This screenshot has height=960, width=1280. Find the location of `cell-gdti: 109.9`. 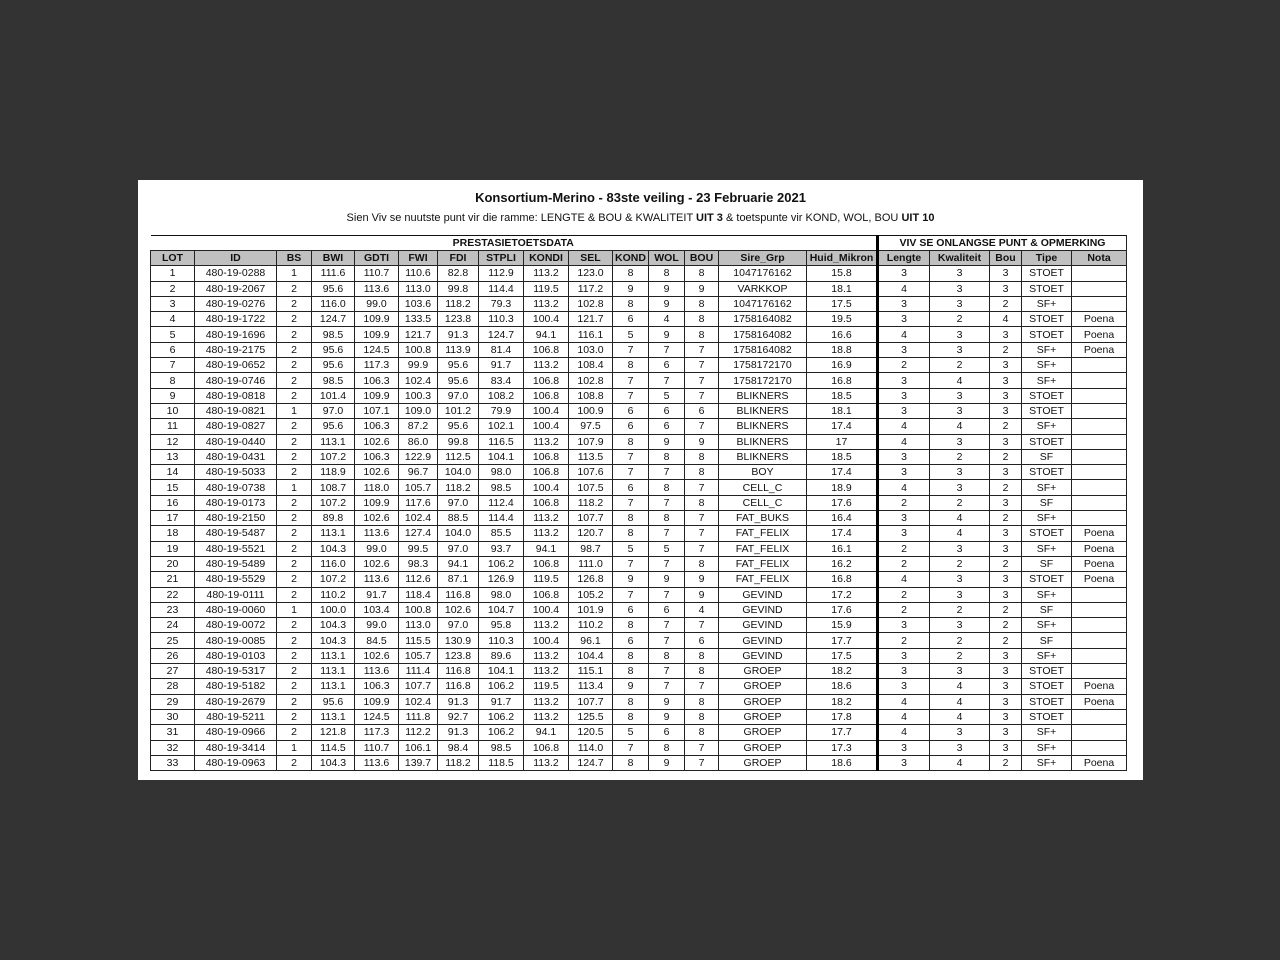

cell-gdti: 109.9 is located at coordinates (376, 319).